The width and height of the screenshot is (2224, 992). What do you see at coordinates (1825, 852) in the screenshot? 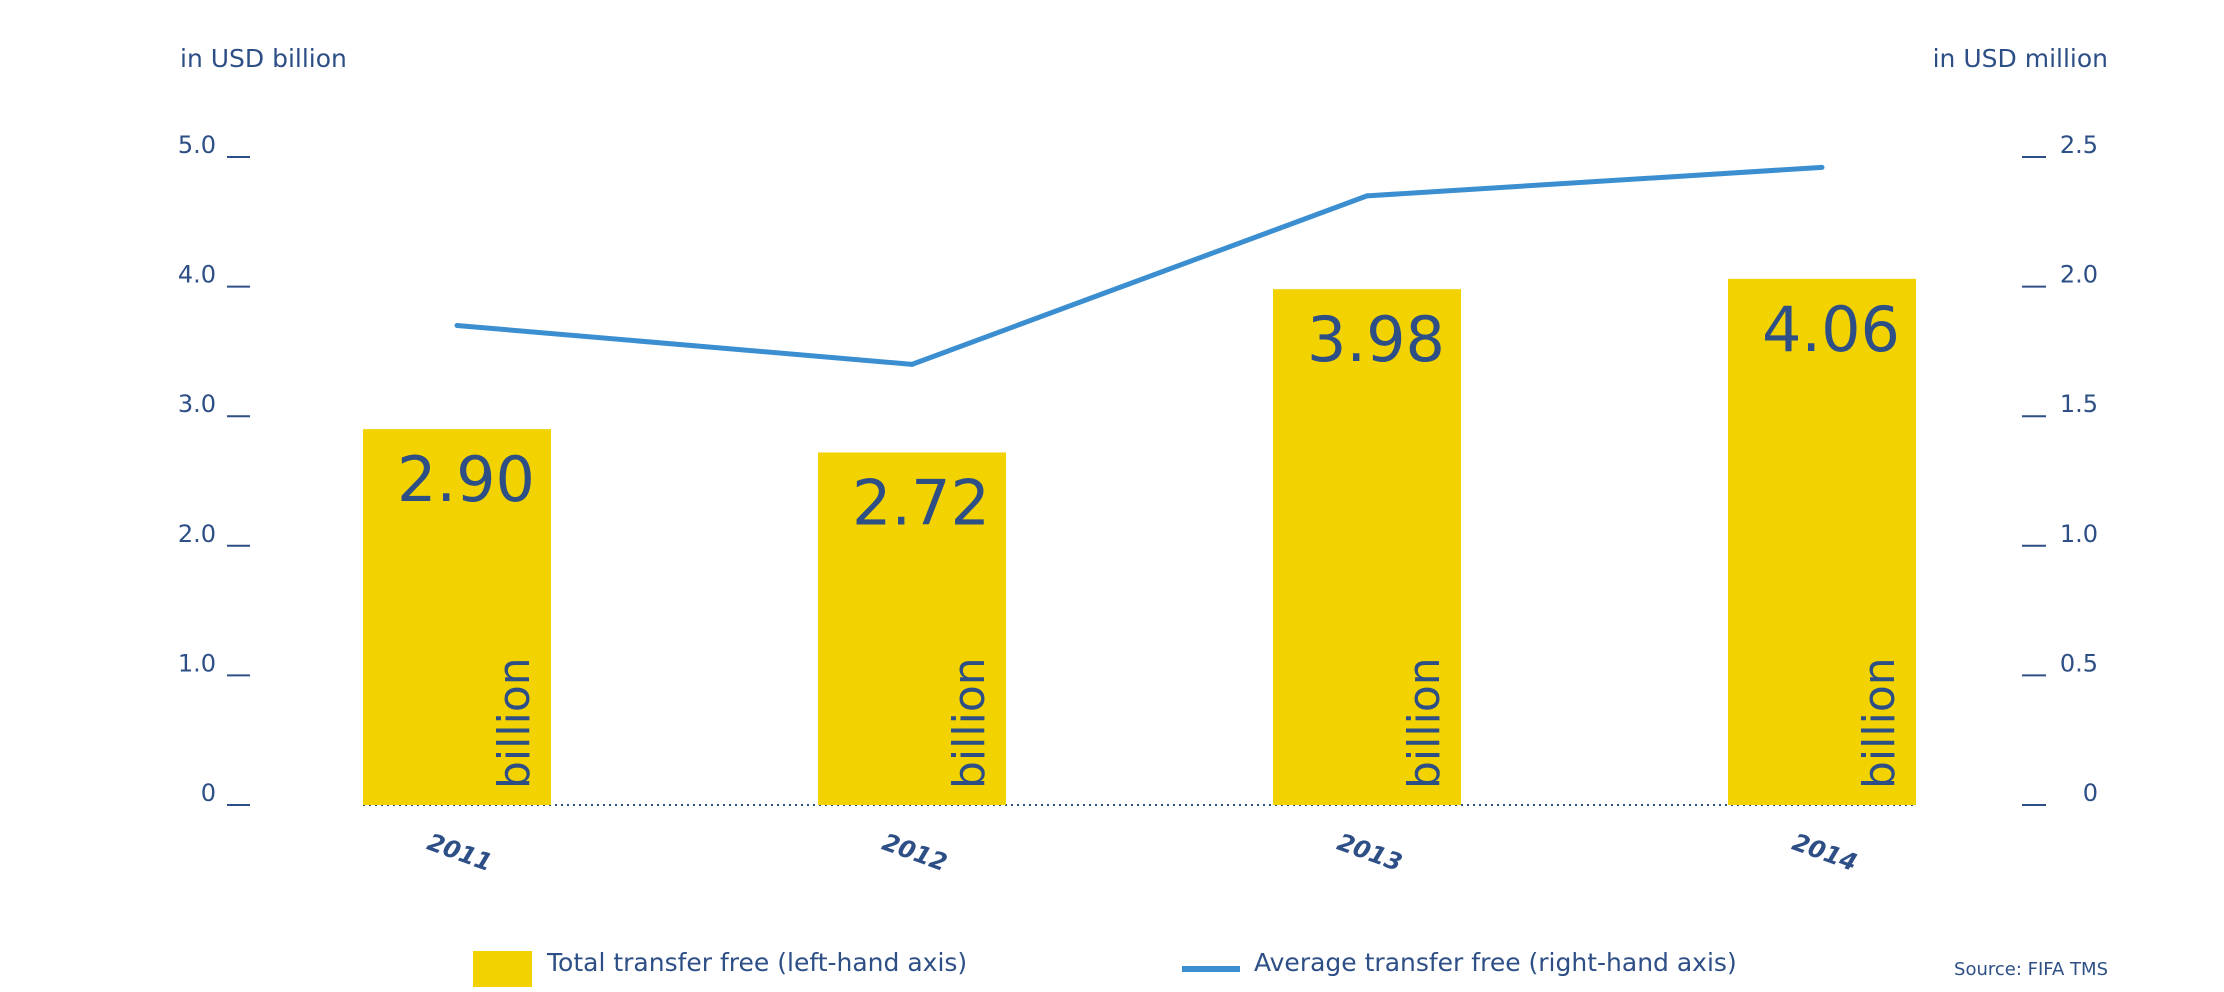
I see `x-tick-label: 2014` at bounding box center [1825, 852].